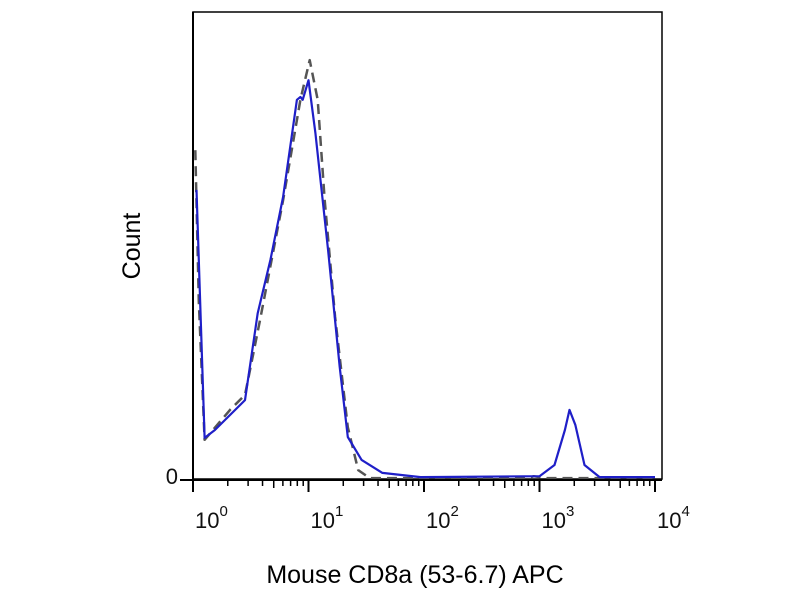 This screenshot has height=600, width=800. Describe the element at coordinates (673, 518) in the screenshot. I see `x-tick-label-4: 10⁴` at that location.